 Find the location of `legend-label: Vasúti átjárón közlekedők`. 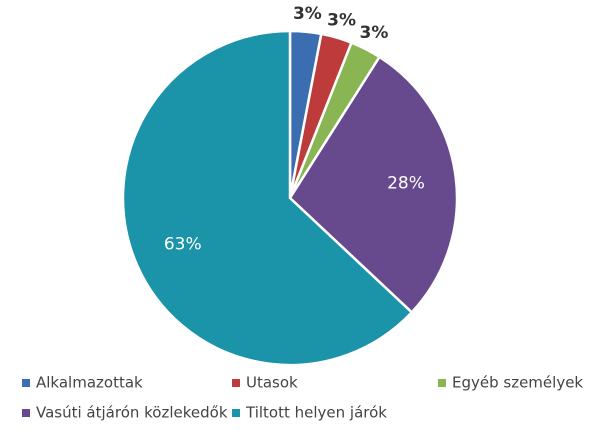

legend-label: Vasúti átjárón közlekedők is located at coordinates (132, 413).